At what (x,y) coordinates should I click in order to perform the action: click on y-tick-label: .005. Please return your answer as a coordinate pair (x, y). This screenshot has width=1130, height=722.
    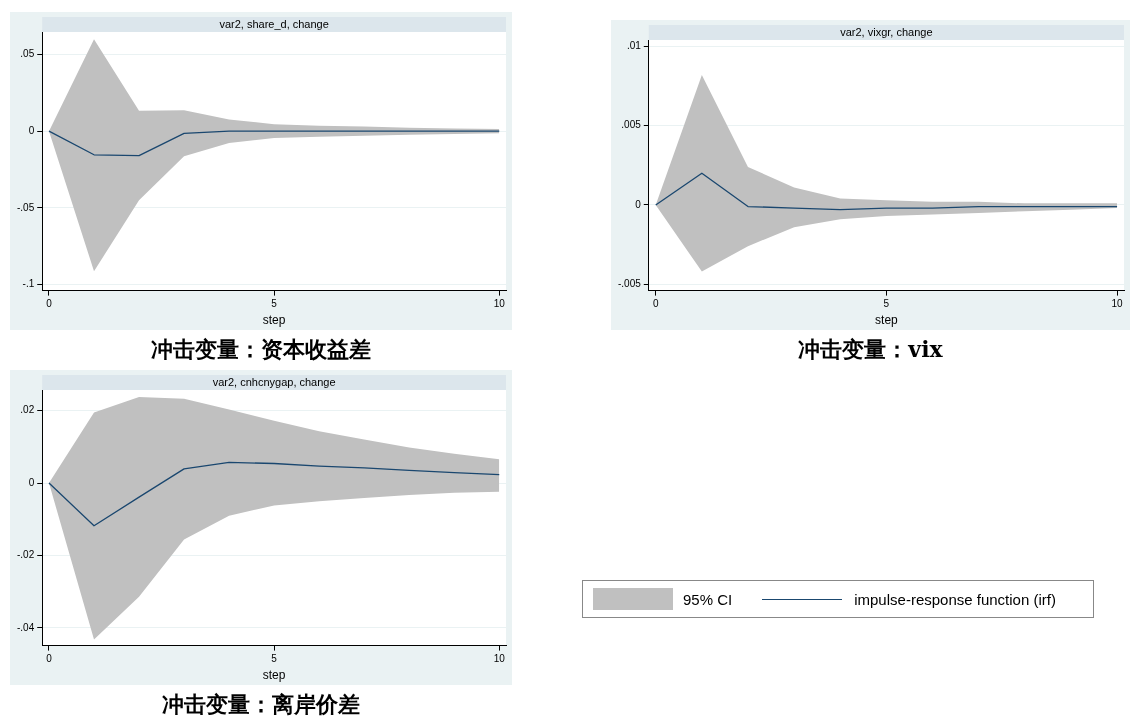
    Looking at the image, I should click on (631, 125).